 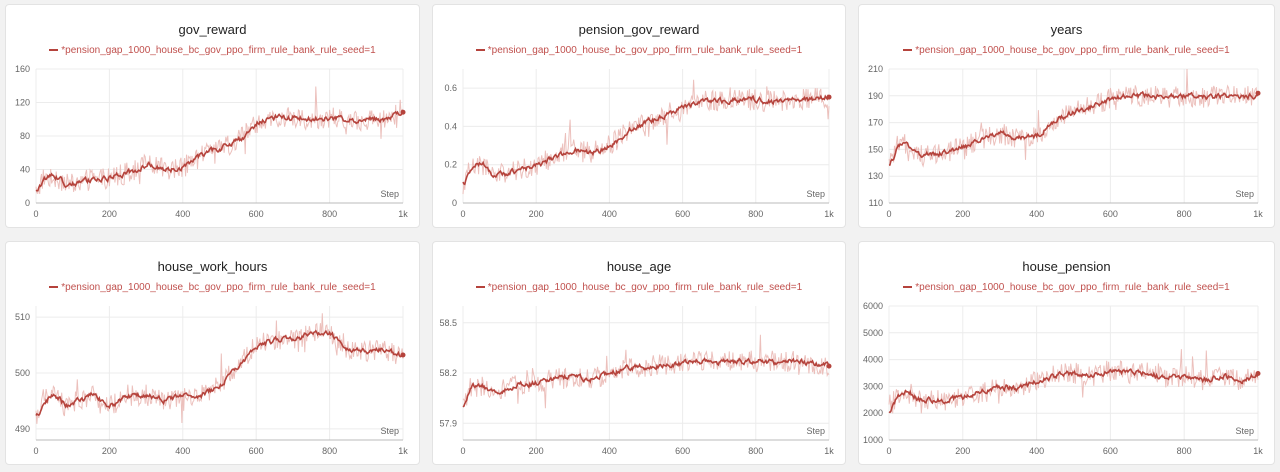 I want to click on chart-title: house_age, so click(x=639, y=266).